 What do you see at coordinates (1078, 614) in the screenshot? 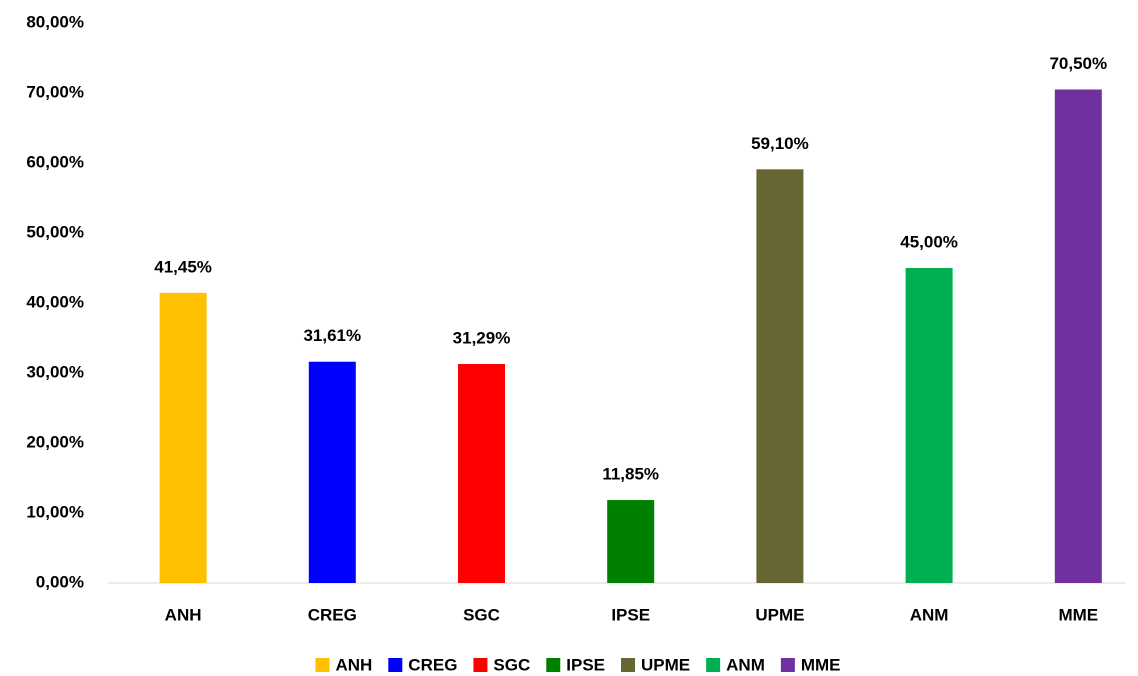
I see `x-tick-label: MME` at bounding box center [1078, 614].